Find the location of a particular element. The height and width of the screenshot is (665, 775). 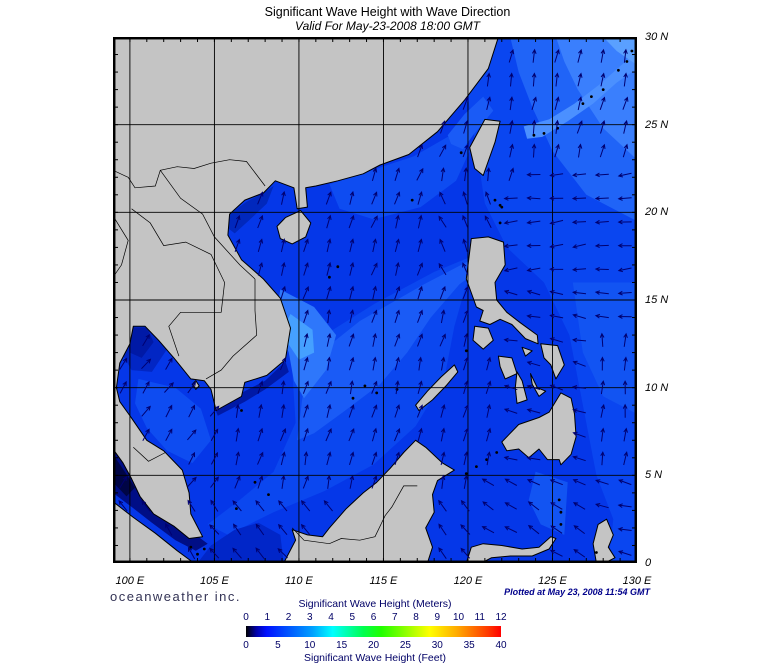

lat-label-25: 25 N is located at coordinates (657, 124).